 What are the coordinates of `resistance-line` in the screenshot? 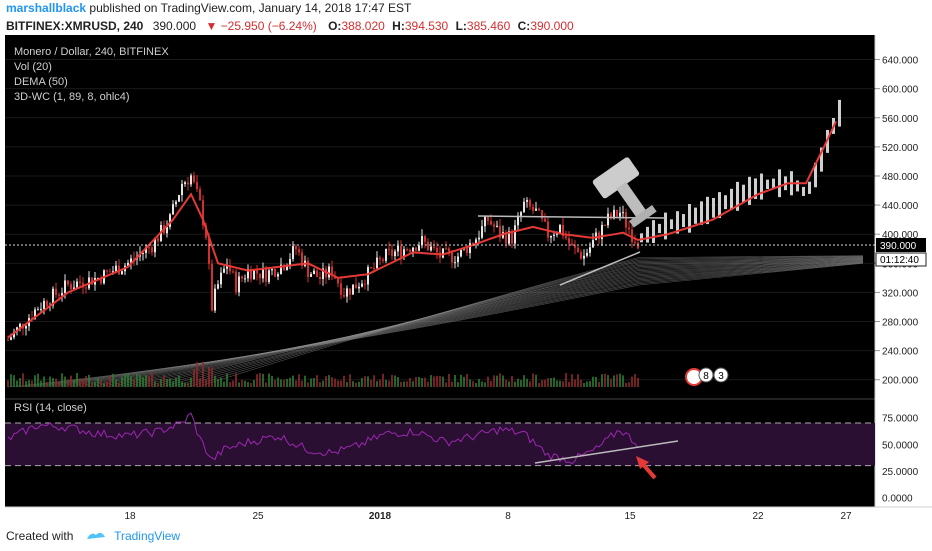 It's located at (571, 217).